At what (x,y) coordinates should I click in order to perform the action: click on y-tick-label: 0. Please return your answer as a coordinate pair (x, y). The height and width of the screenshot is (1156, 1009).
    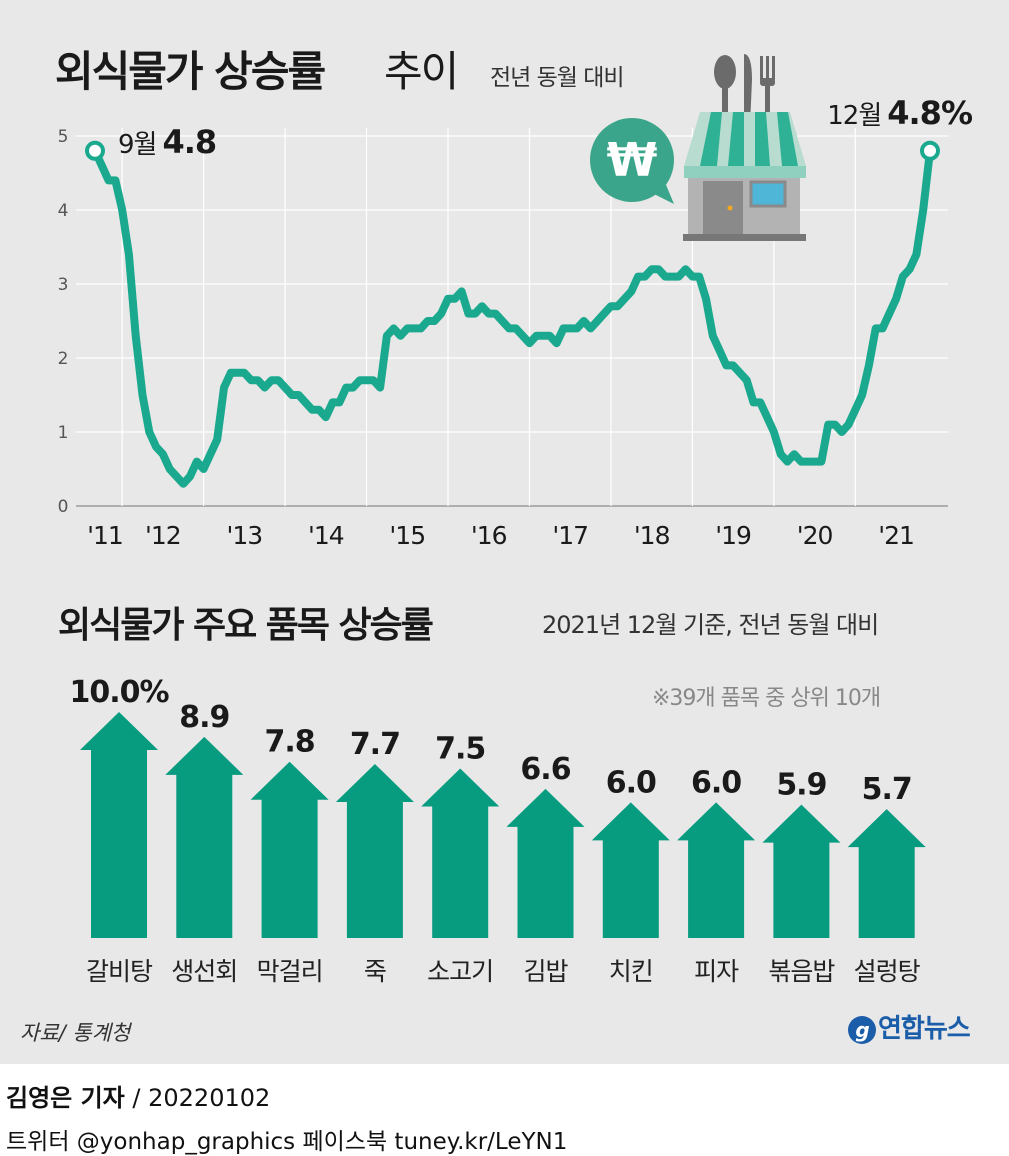
    Looking at the image, I should click on (63, 507).